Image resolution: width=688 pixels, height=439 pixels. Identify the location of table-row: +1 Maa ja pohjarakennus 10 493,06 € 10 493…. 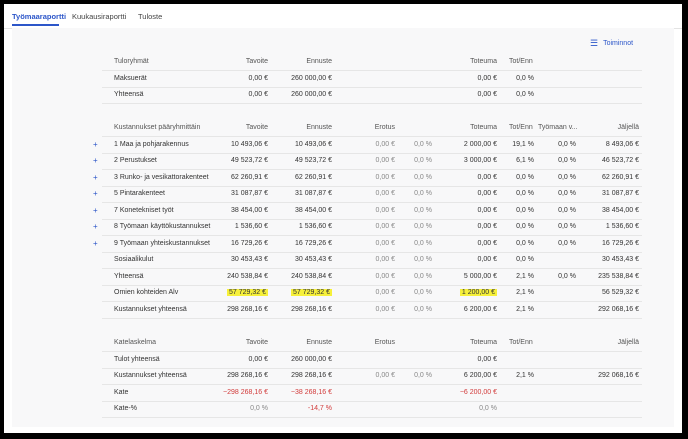
(367, 145).